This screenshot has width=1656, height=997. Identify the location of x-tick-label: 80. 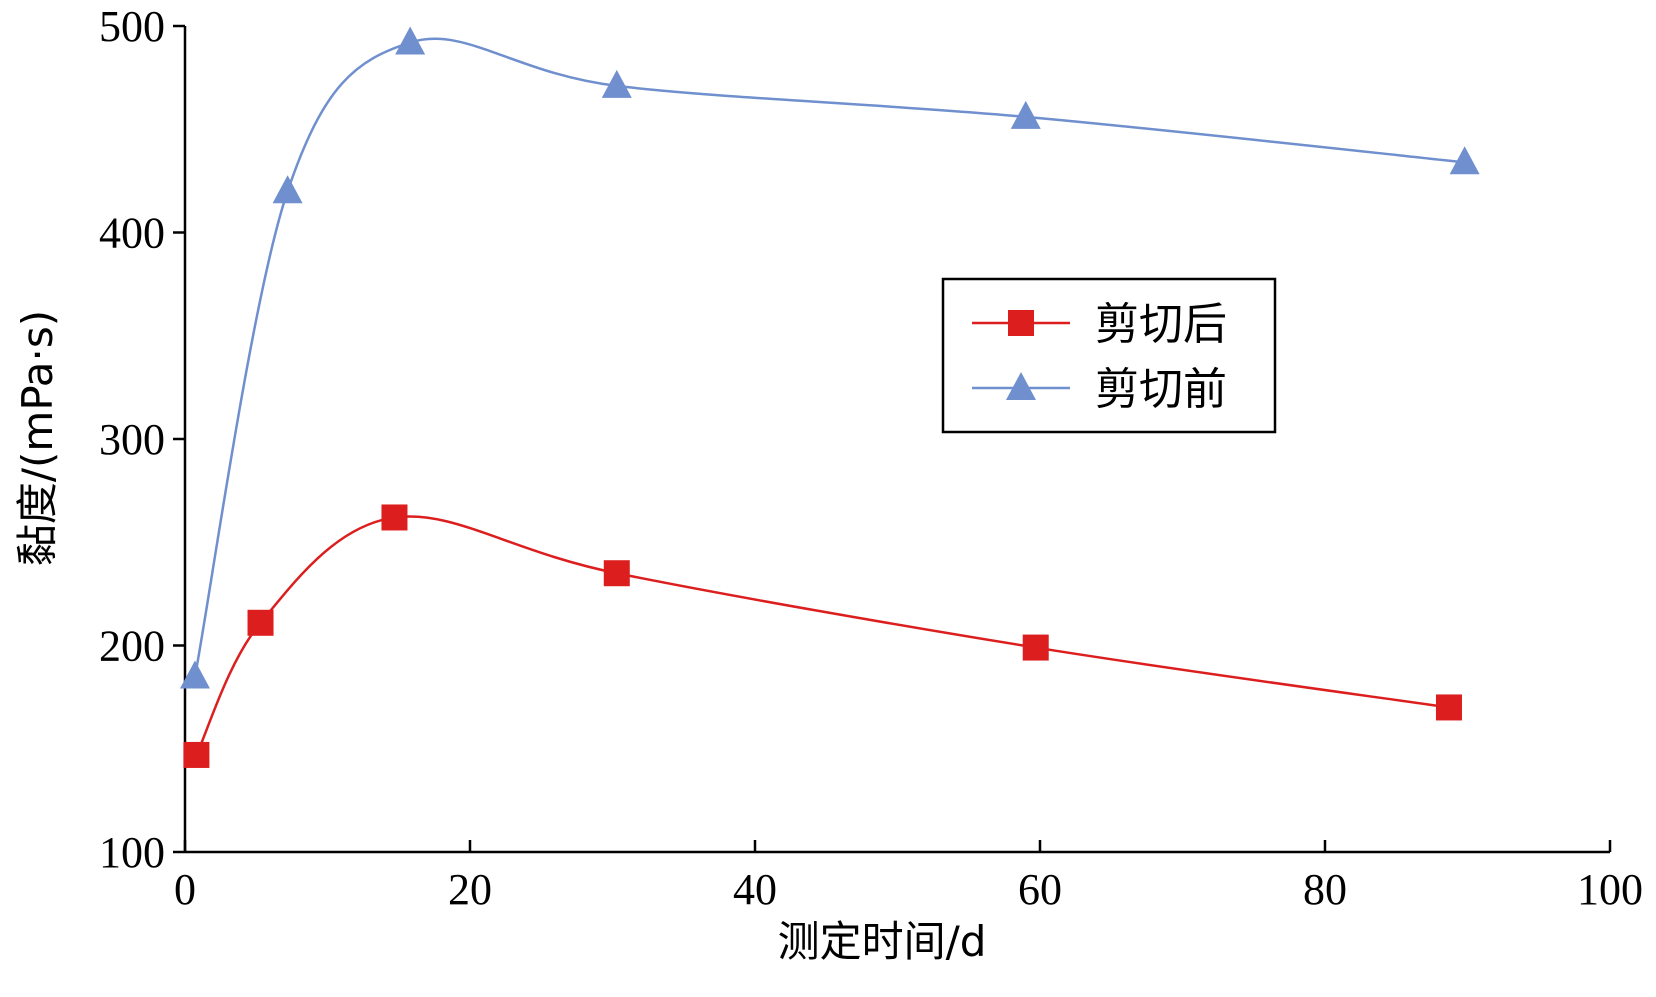
(1325, 889).